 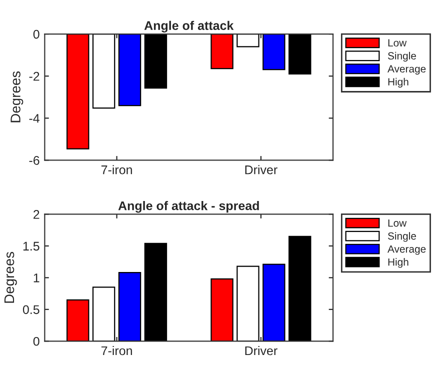 I want to click on chart-title: Angle of attack - spread, so click(x=188, y=207).